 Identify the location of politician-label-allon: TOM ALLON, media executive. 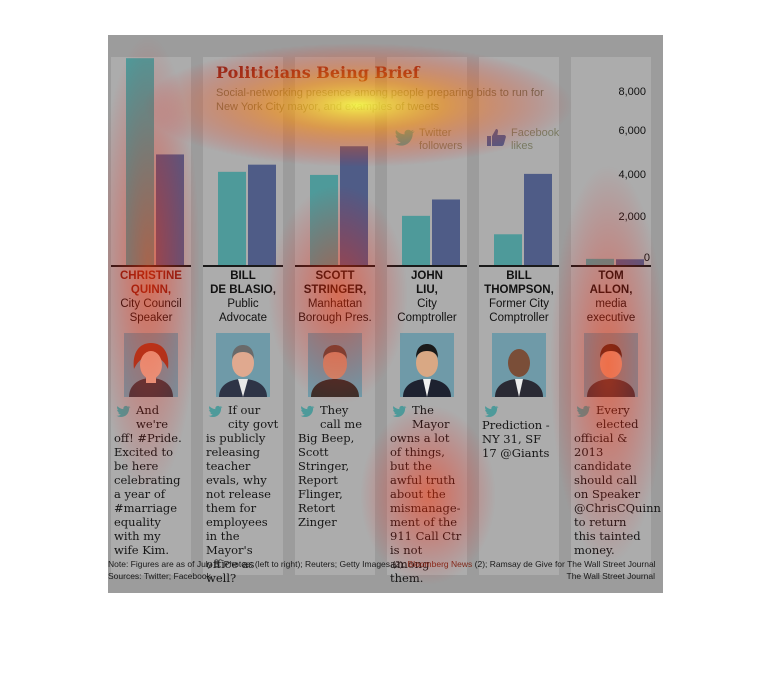
(611, 297).